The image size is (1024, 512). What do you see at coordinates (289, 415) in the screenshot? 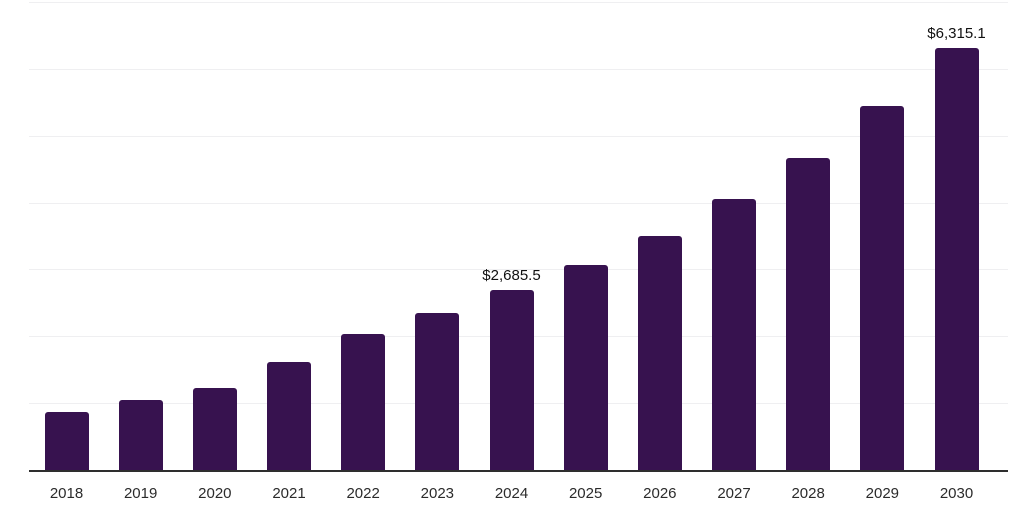
I see `bar-2021` at bounding box center [289, 415].